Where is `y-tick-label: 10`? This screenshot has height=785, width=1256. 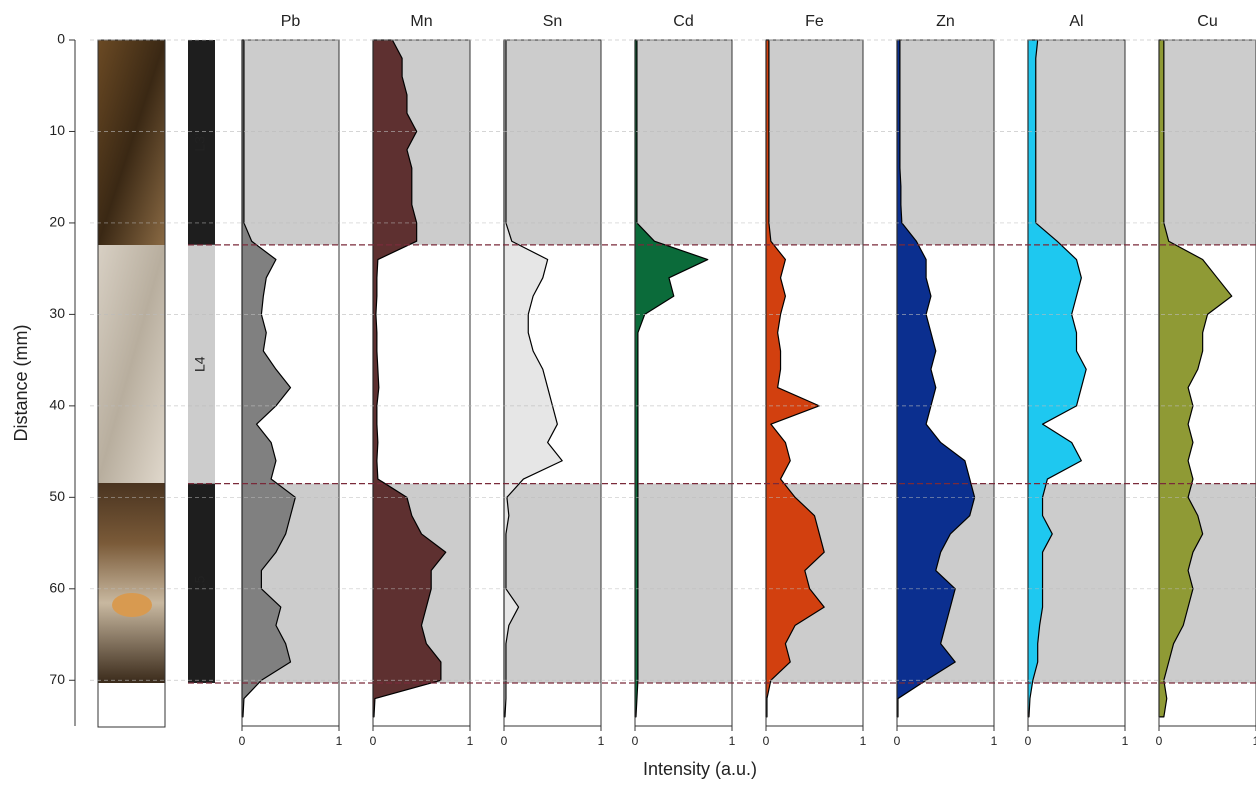 y-tick-label: 10 is located at coordinates (57, 130).